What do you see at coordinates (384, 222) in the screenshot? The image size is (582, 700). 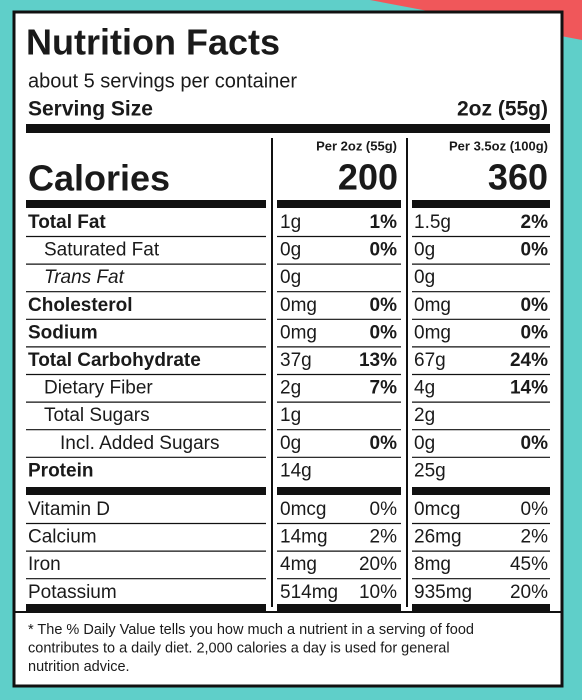 I see `daily-value: 1%` at bounding box center [384, 222].